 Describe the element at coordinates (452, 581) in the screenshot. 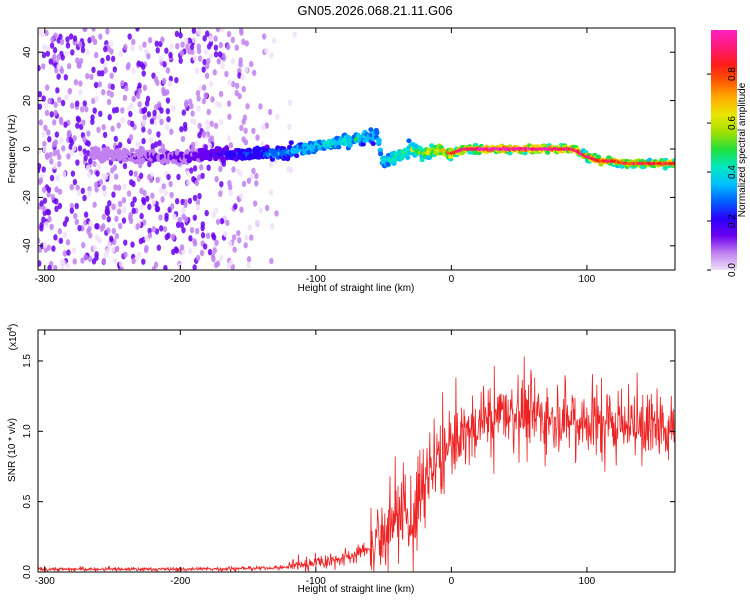

I see `x-tick-label: 0` at that location.